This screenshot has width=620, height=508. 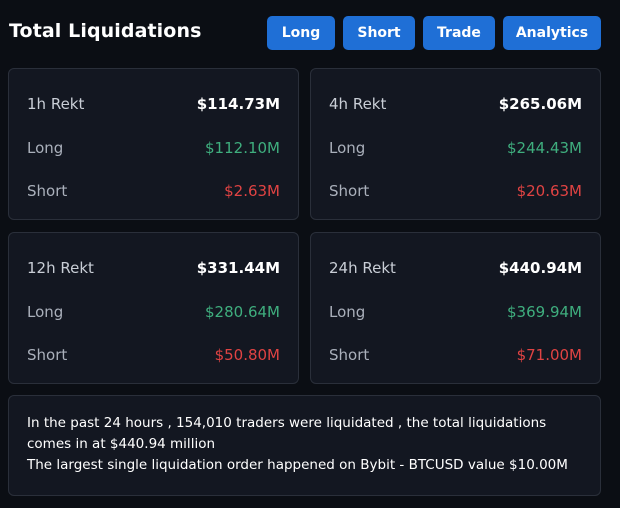 What do you see at coordinates (362, 268) in the screenshot?
I see `period-label: 24h Rekt` at bounding box center [362, 268].